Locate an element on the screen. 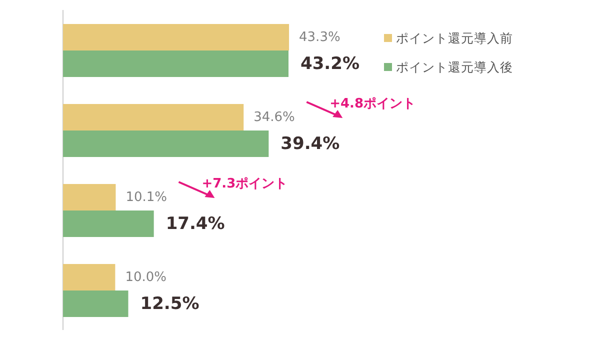 This screenshot has width=600, height=343. data-label: 39.4% is located at coordinates (310, 144).